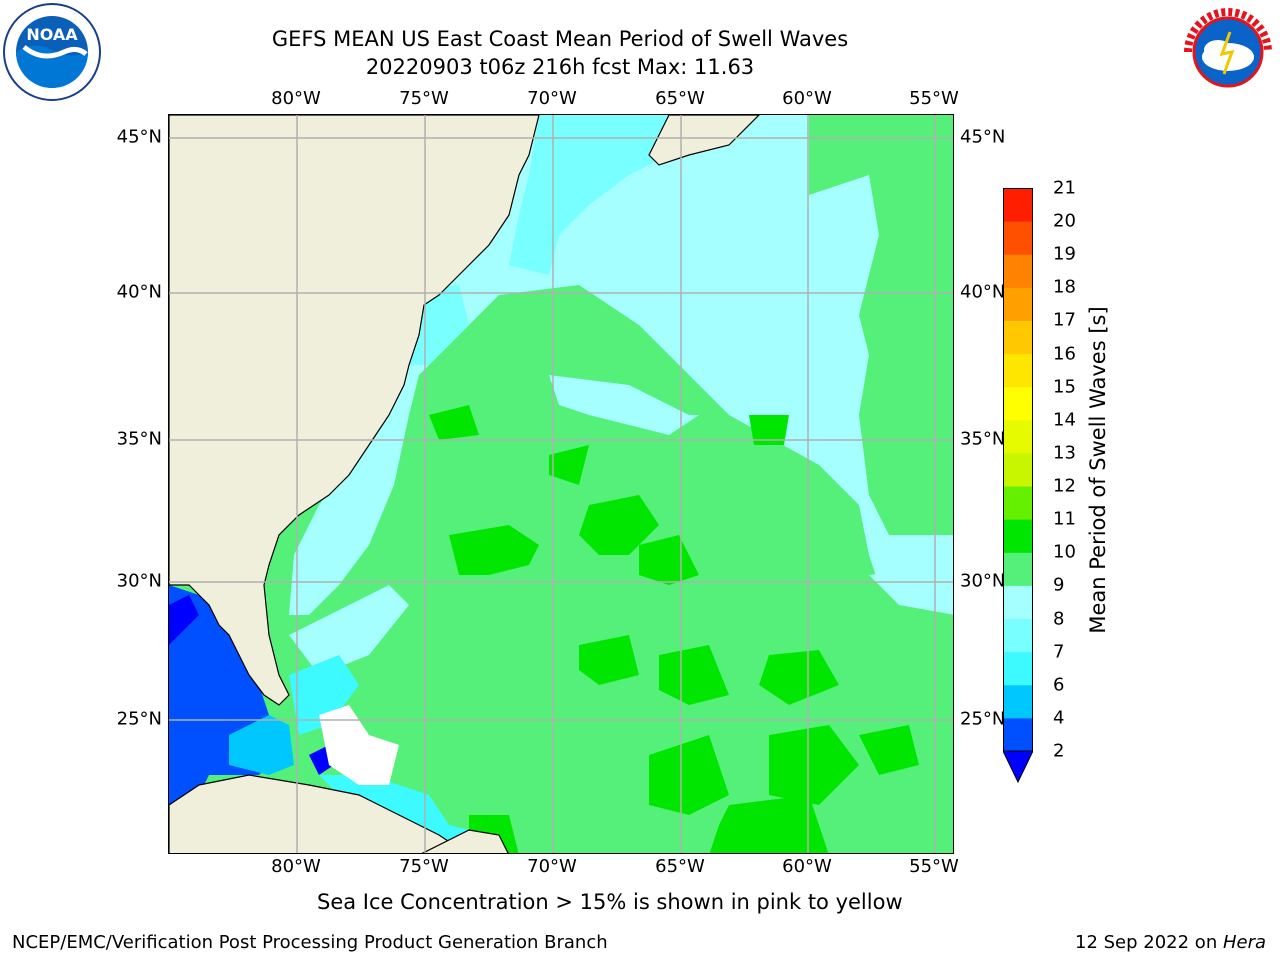  I want to click on lon-tick-top: 80°W, so click(296, 98).